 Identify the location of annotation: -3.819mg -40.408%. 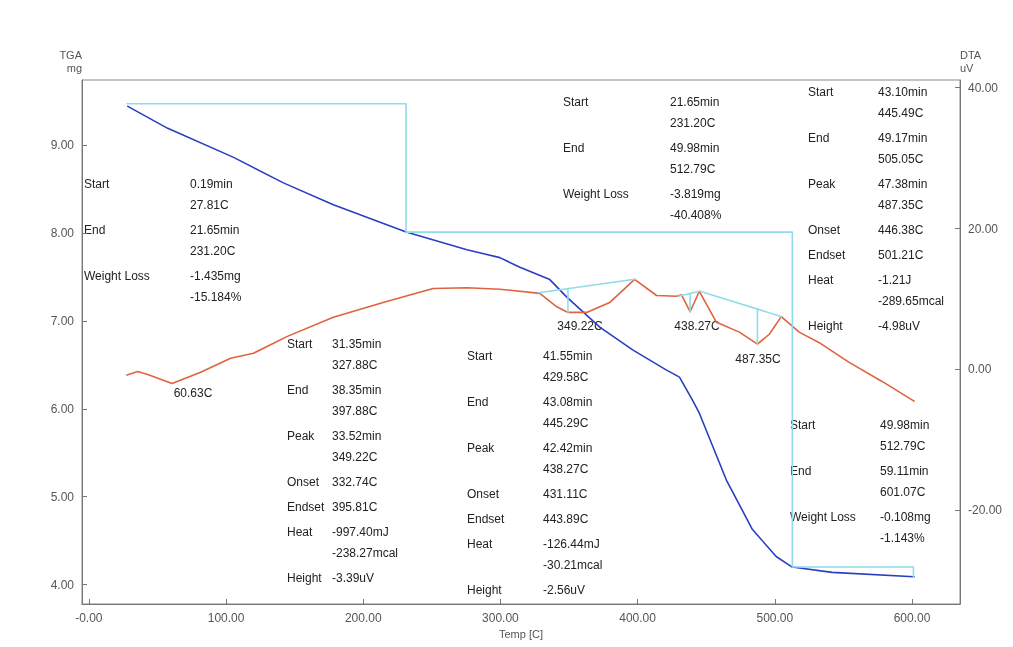
(696, 204).